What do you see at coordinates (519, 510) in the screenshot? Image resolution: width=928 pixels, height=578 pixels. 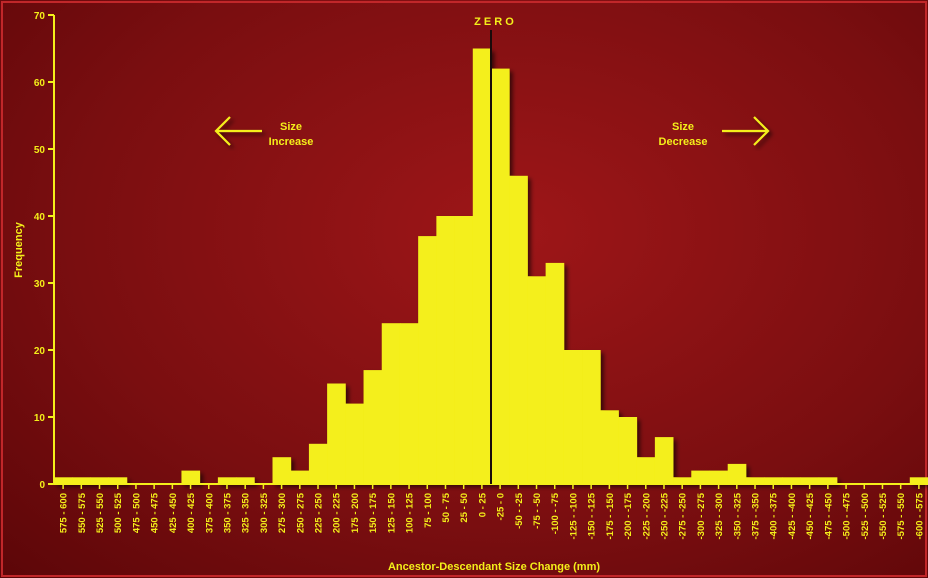 I see `x-tick-label: -50 - -25` at bounding box center [519, 510].